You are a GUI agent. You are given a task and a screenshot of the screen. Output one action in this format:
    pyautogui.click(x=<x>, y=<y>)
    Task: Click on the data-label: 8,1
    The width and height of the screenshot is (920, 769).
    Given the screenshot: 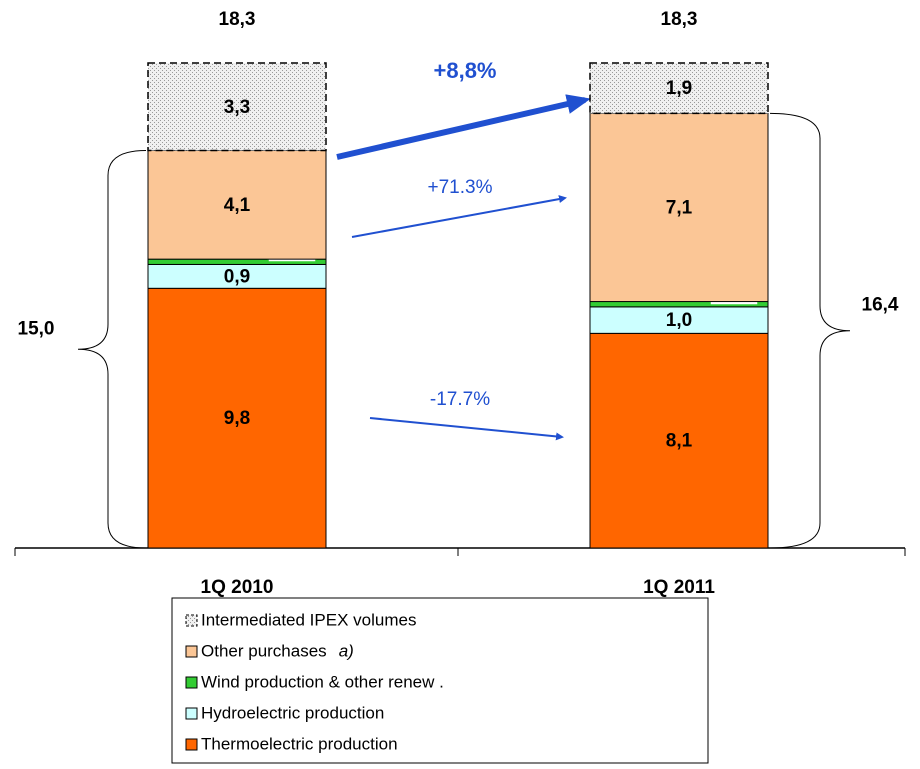 What is the action you would take?
    pyautogui.click(x=679, y=441)
    